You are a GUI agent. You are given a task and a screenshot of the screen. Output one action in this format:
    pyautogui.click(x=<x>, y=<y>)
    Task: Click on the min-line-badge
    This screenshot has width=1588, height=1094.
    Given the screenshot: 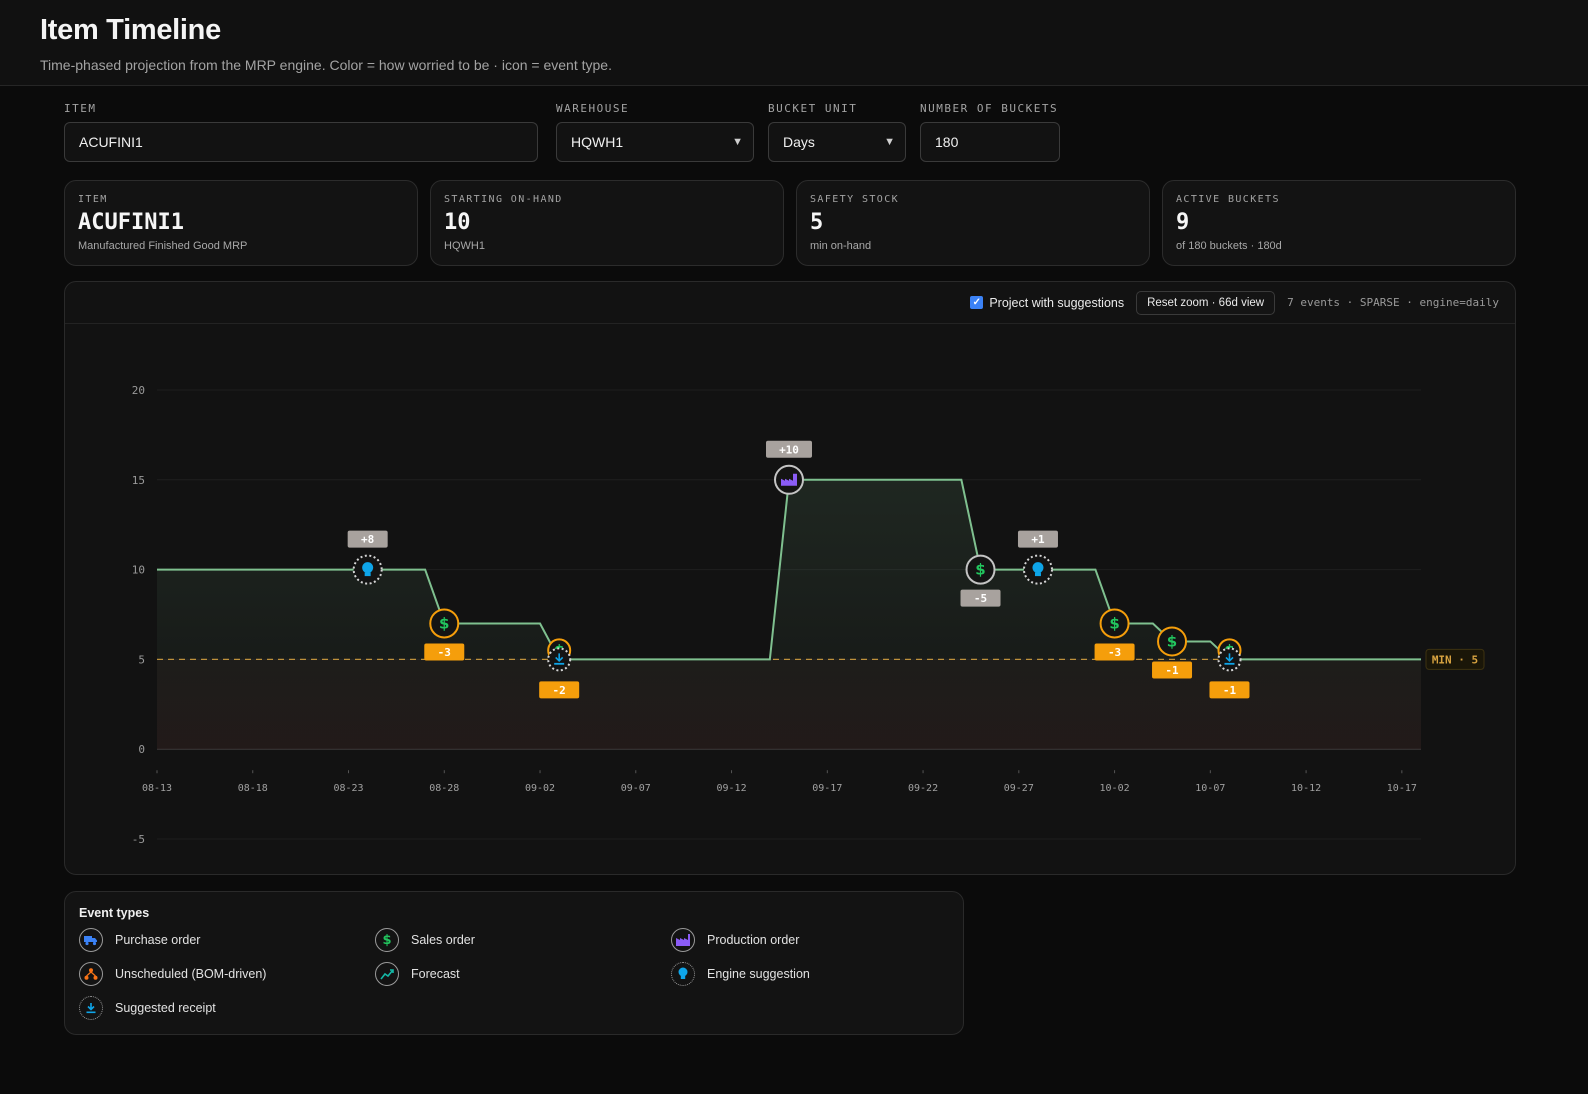 What is the action you would take?
    pyautogui.click(x=1455, y=659)
    